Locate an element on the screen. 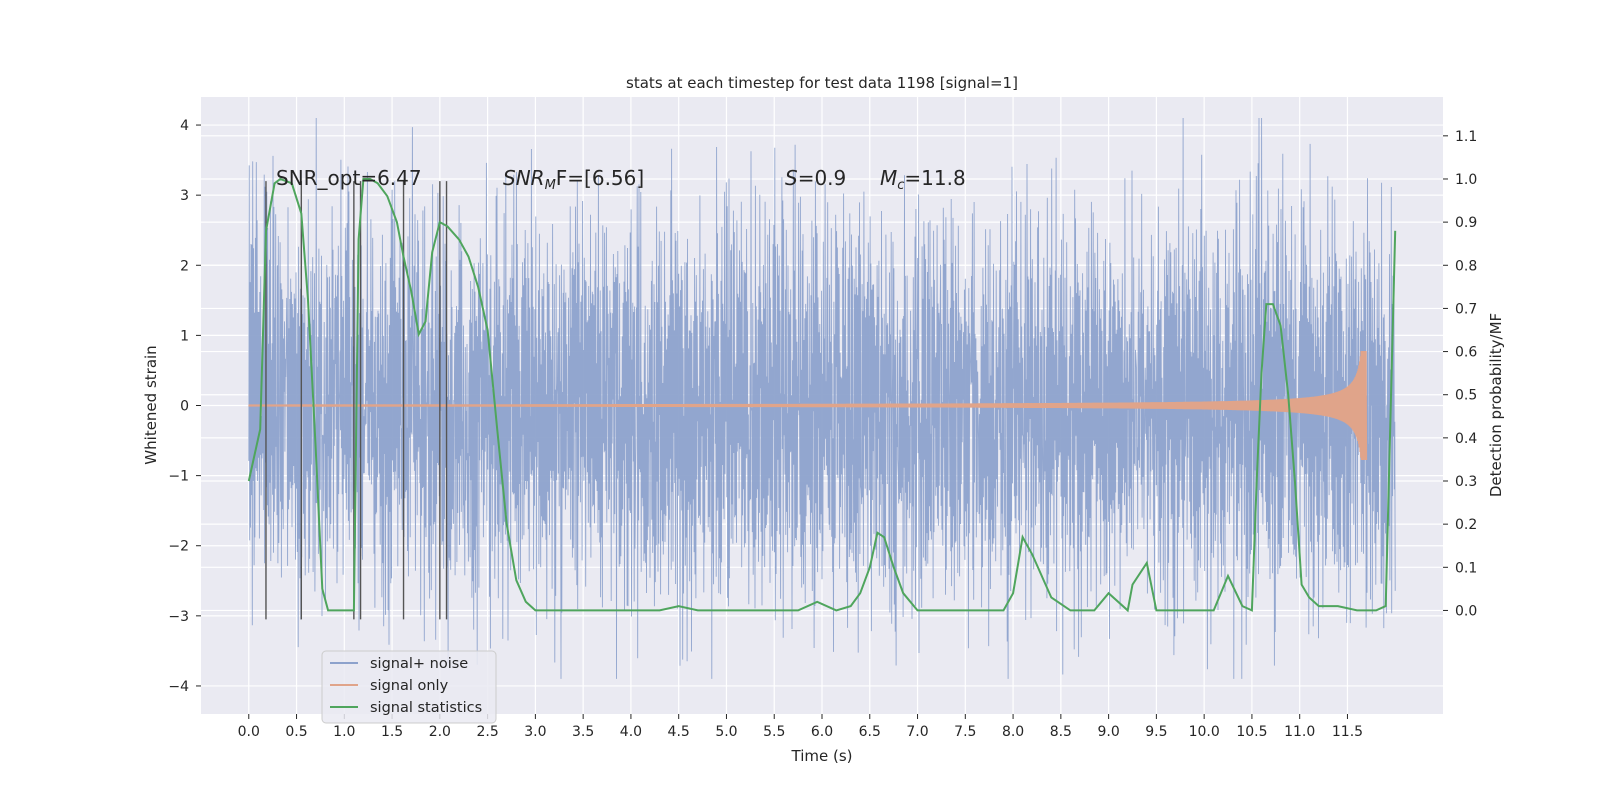 This screenshot has height=800, width=1600. y2-tick-label: 0.5 is located at coordinates (1466, 396).